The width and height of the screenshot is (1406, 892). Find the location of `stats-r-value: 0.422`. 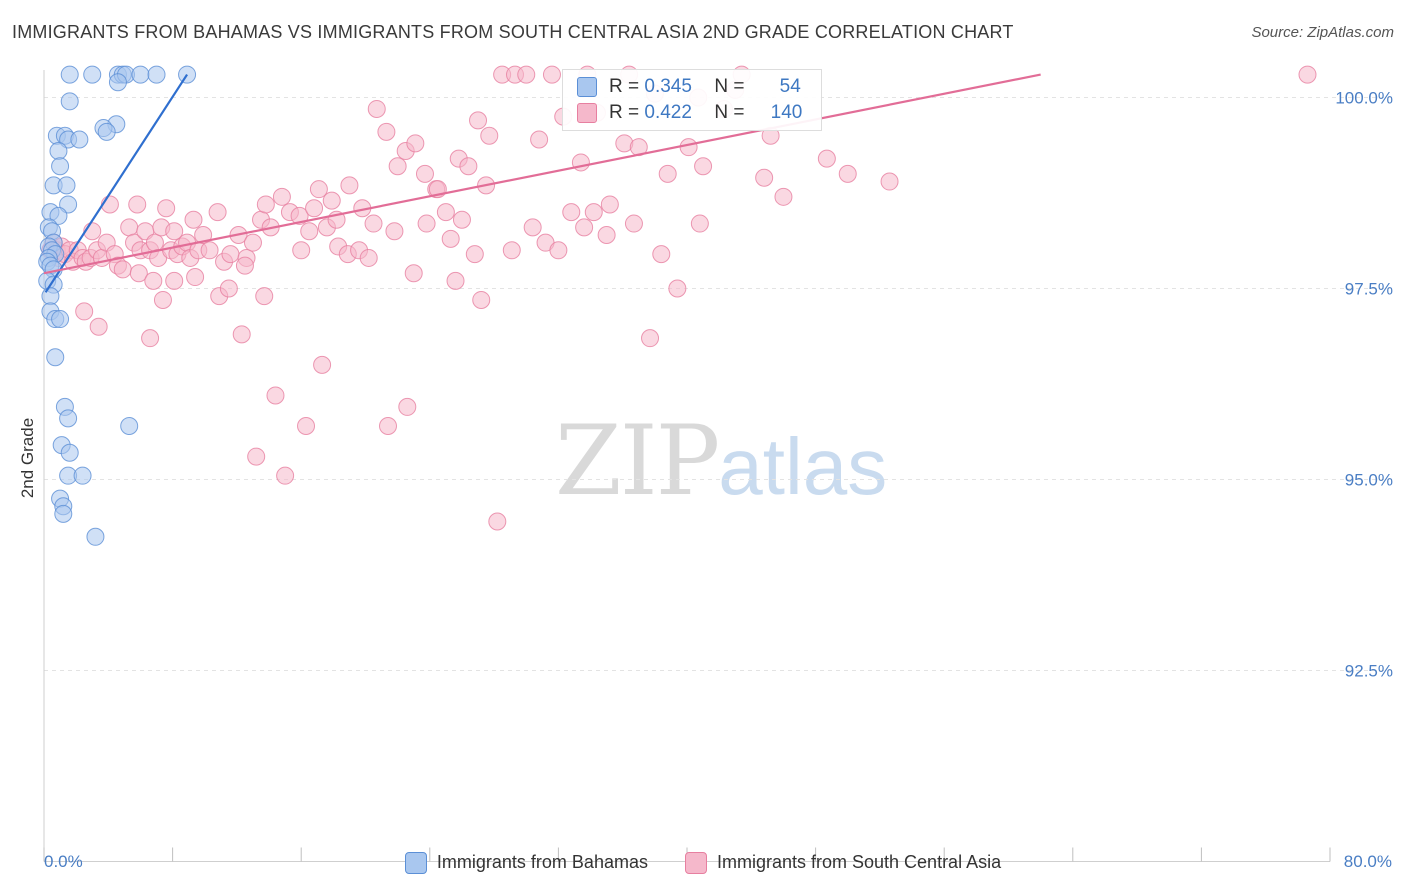

stats-r-value: 0.422 is located at coordinates (668, 112).